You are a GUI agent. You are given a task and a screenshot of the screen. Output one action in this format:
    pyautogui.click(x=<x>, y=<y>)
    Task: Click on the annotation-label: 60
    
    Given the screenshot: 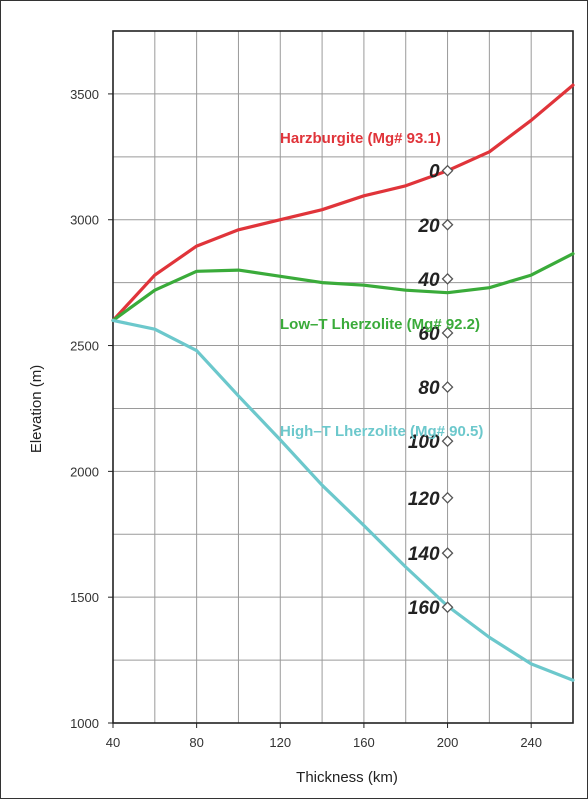 What is the action you would take?
    pyautogui.click(x=429, y=334)
    